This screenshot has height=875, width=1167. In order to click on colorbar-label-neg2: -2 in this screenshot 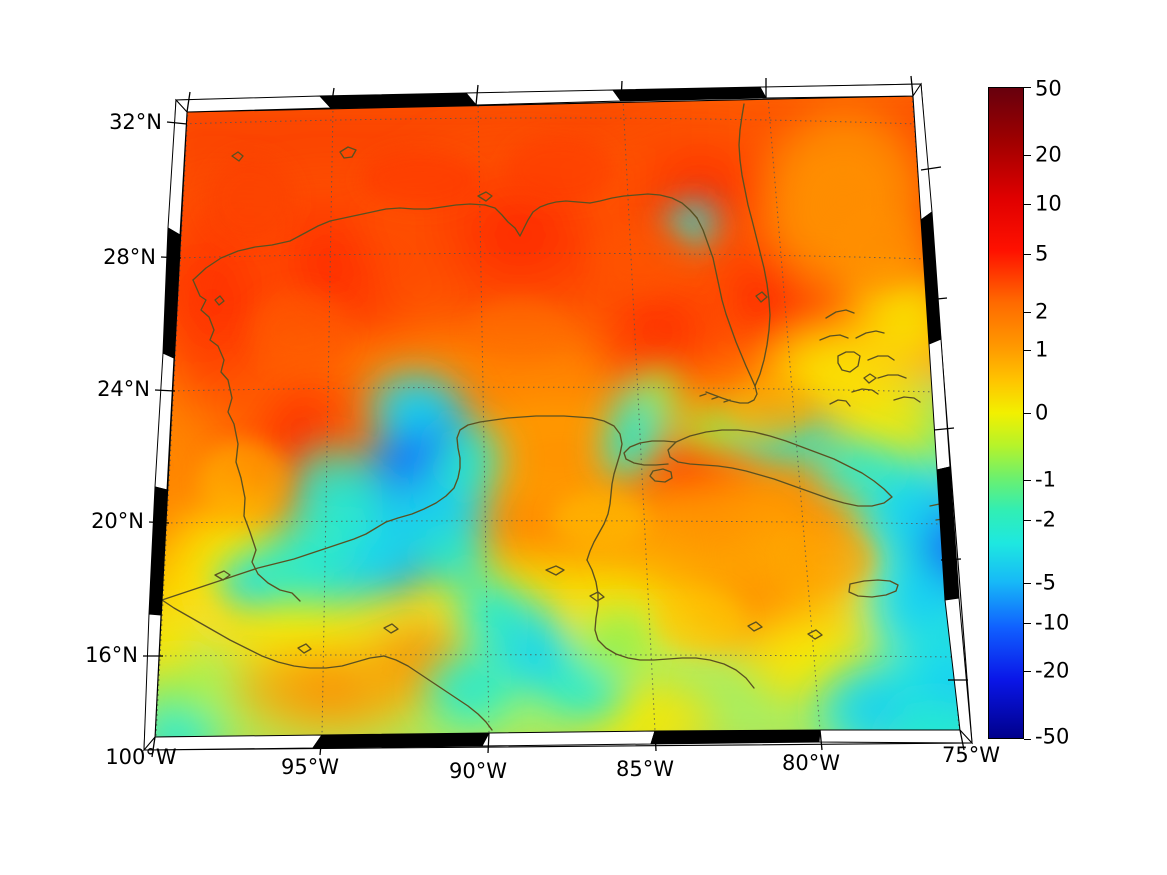, I will do `click(1045, 519)`.